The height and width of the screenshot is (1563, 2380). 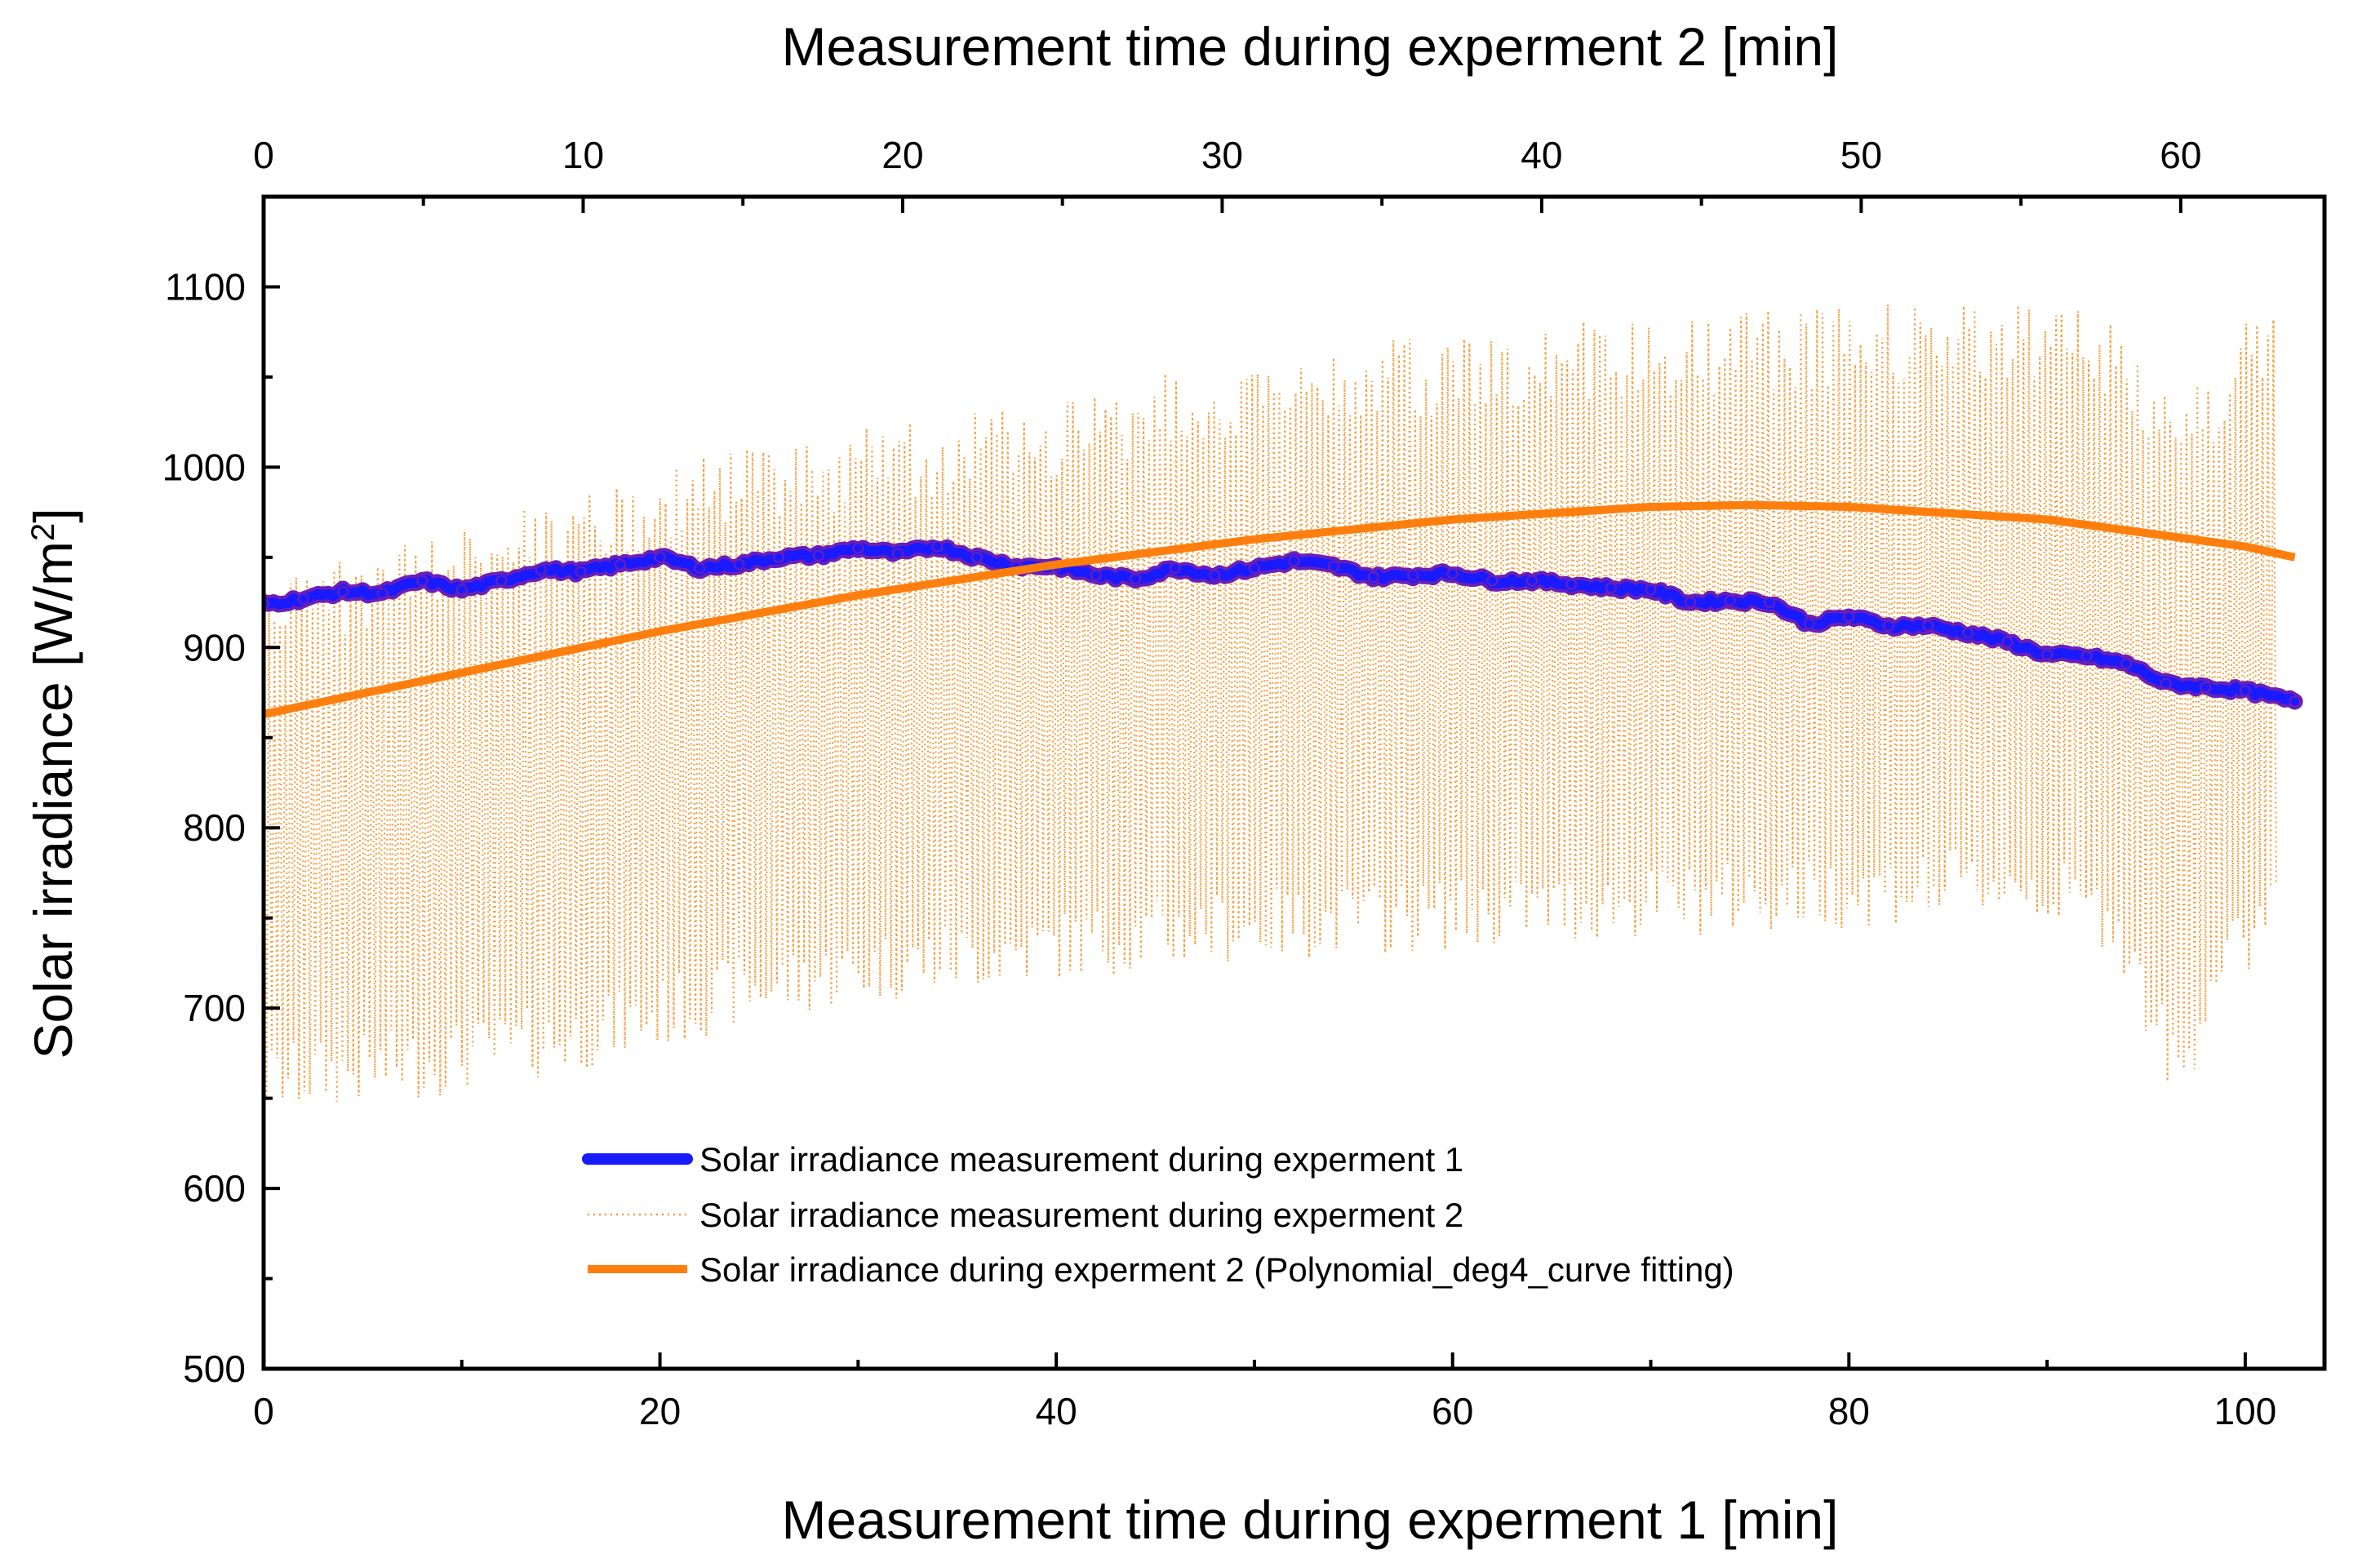 I want to click on x-tick-label: 40, so click(x=1057, y=1411).